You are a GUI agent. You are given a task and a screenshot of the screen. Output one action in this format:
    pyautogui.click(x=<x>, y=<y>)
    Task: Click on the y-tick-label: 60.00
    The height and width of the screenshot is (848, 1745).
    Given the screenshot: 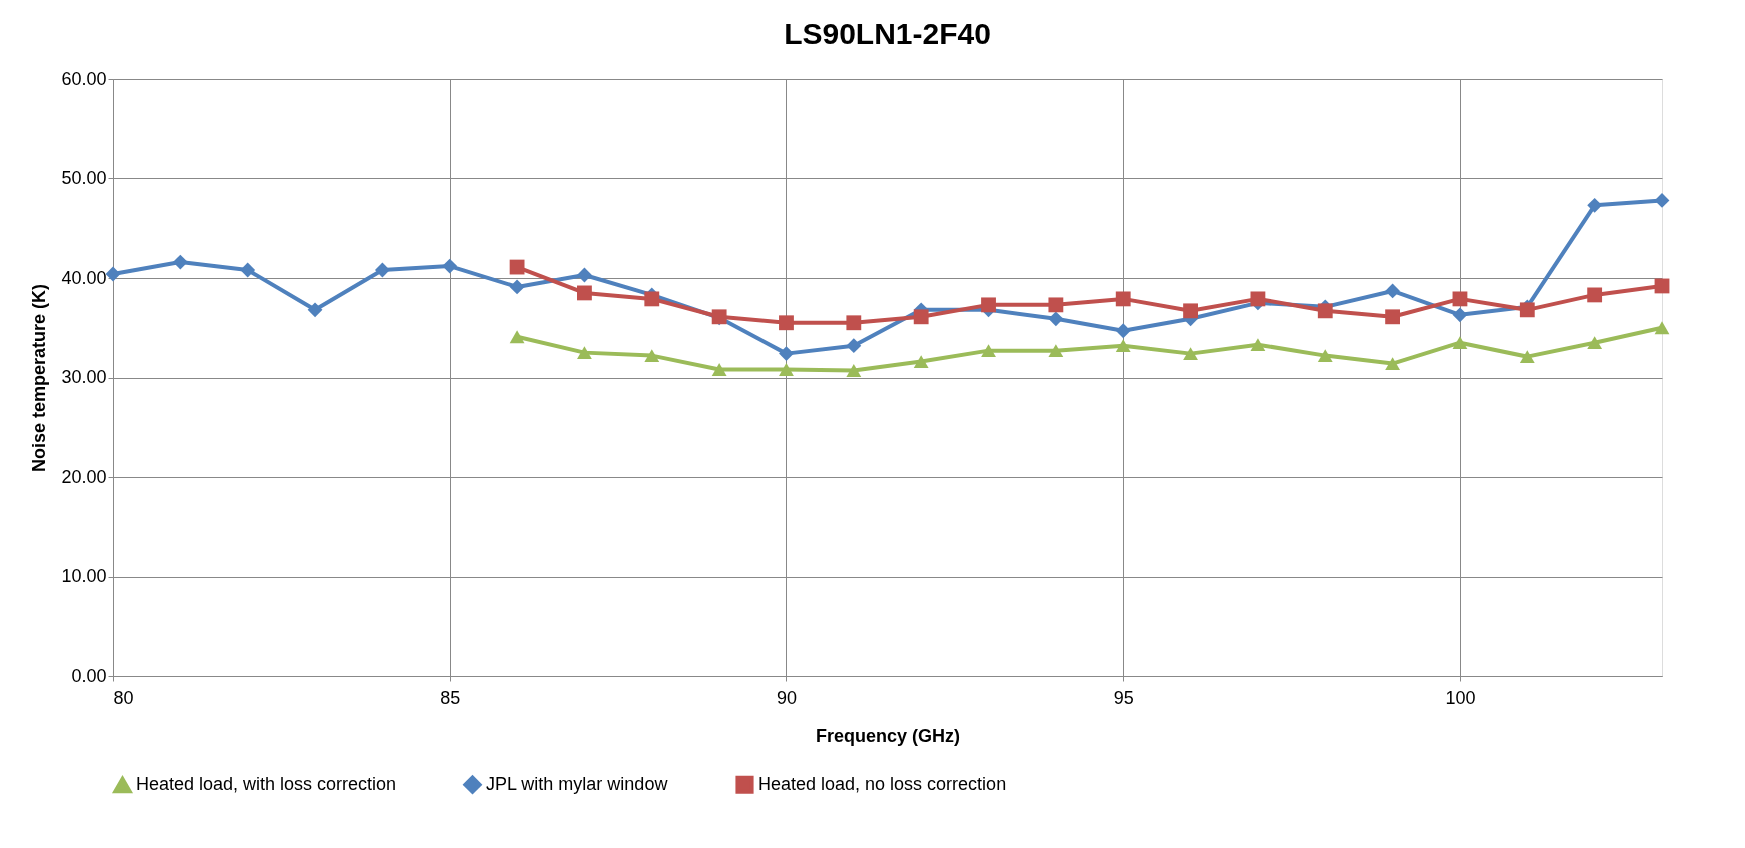 What is the action you would take?
    pyautogui.click(x=84, y=78)
    